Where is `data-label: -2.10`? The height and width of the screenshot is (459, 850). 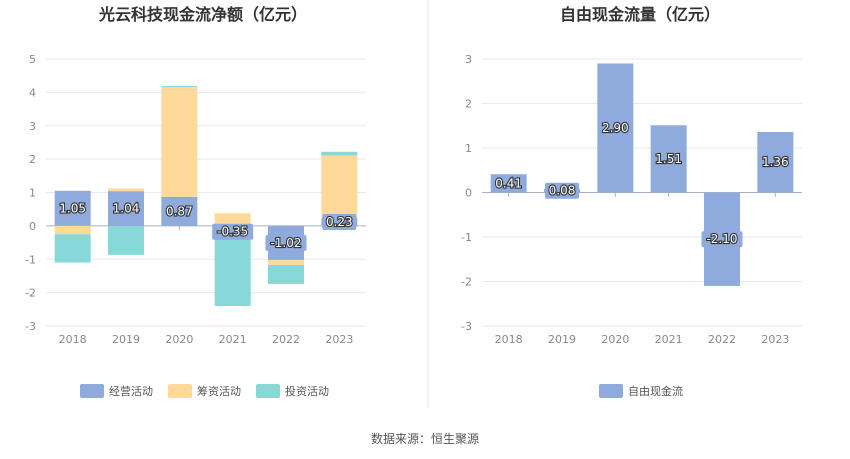
data-label: -2.10 is located at coordinates (721, 239).